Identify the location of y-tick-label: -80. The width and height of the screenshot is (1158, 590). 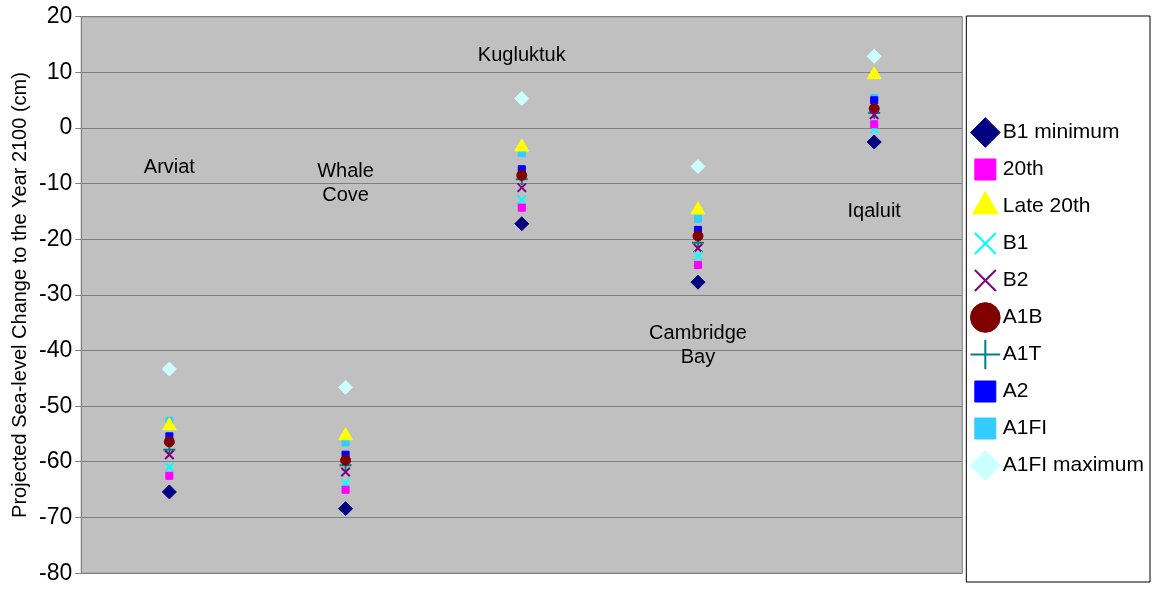
(55, 571).